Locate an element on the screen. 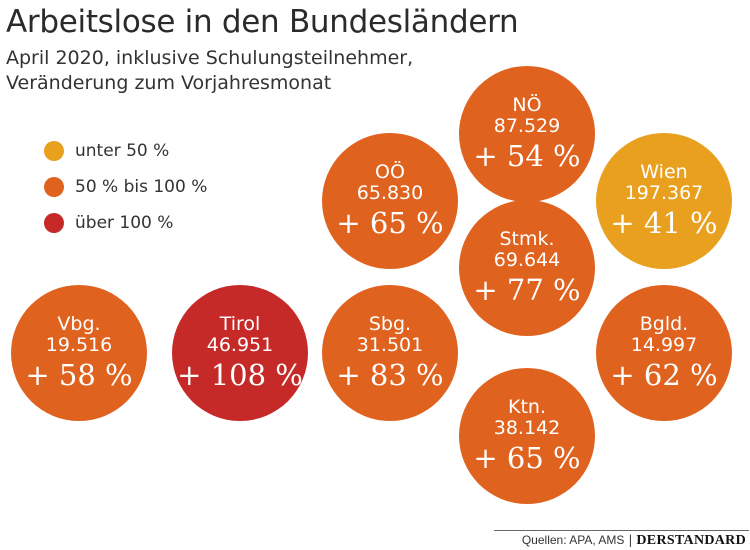 This screenshot has height=550, width=750. bubble-unemployed-count: 69.644 is located at coordinates (527, 259).